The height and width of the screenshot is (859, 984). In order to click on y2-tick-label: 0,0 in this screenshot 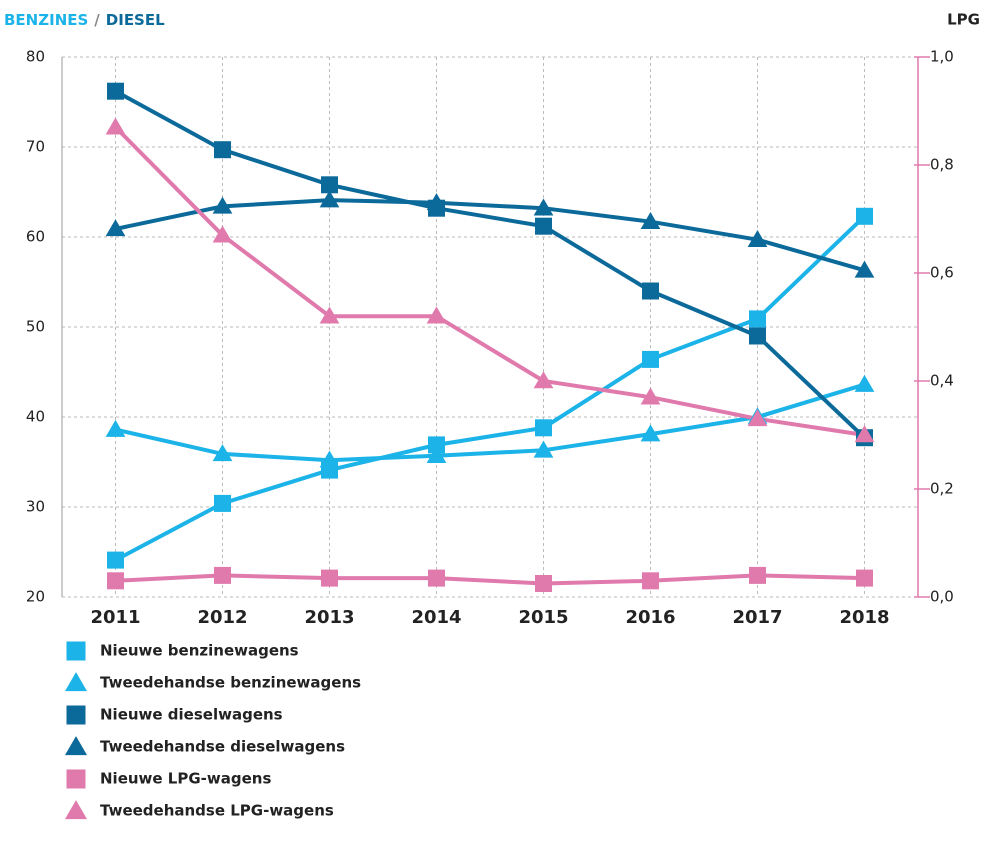, I will do `click(942, 597)`.